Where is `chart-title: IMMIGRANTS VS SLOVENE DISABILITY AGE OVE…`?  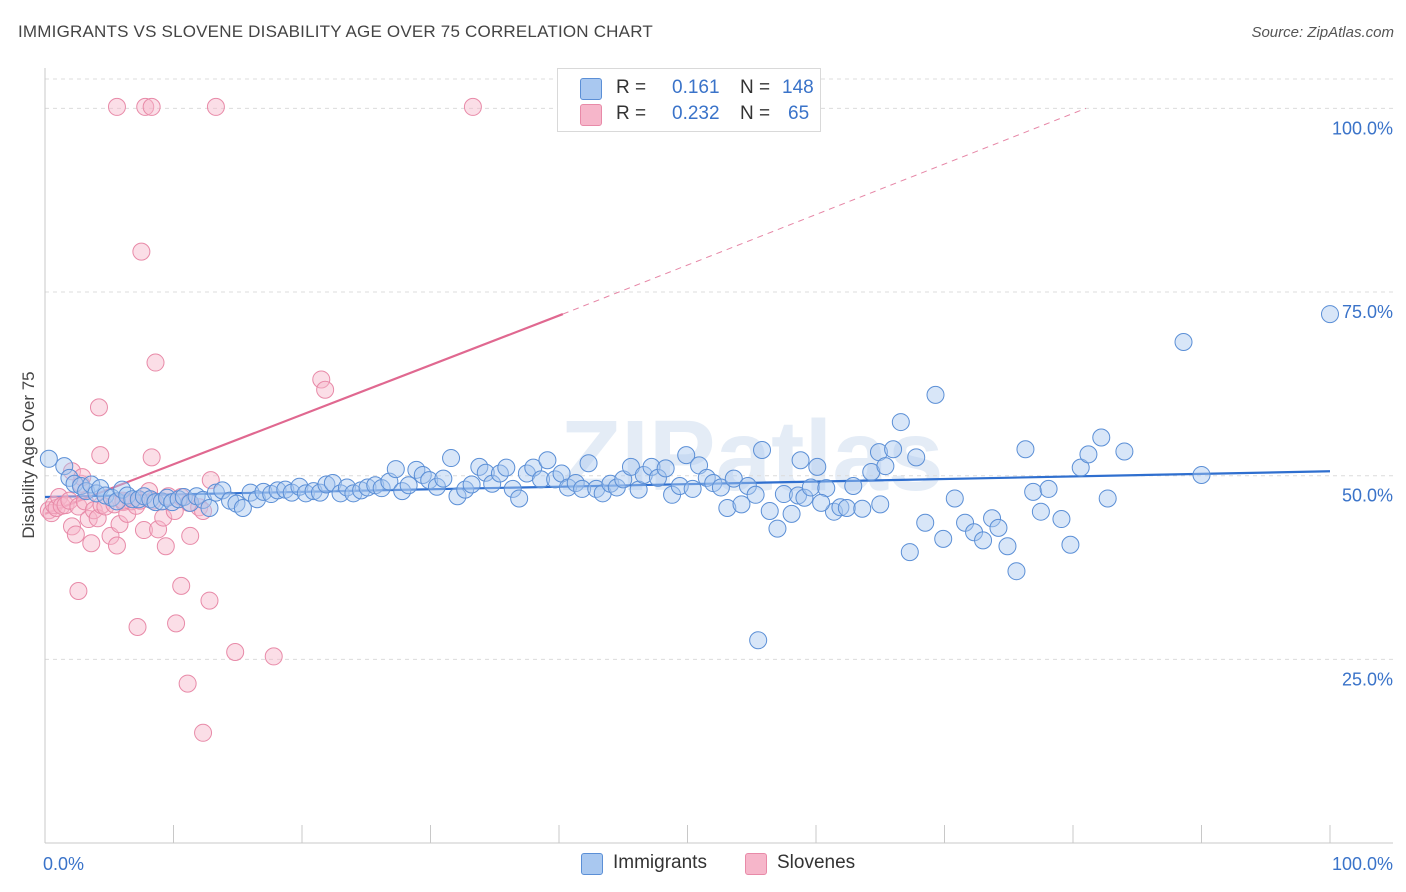
chart-title: IMMIGRANTS VS SLOVENE DISABILITY AGE OVE… is located at coordinates (335, 31).